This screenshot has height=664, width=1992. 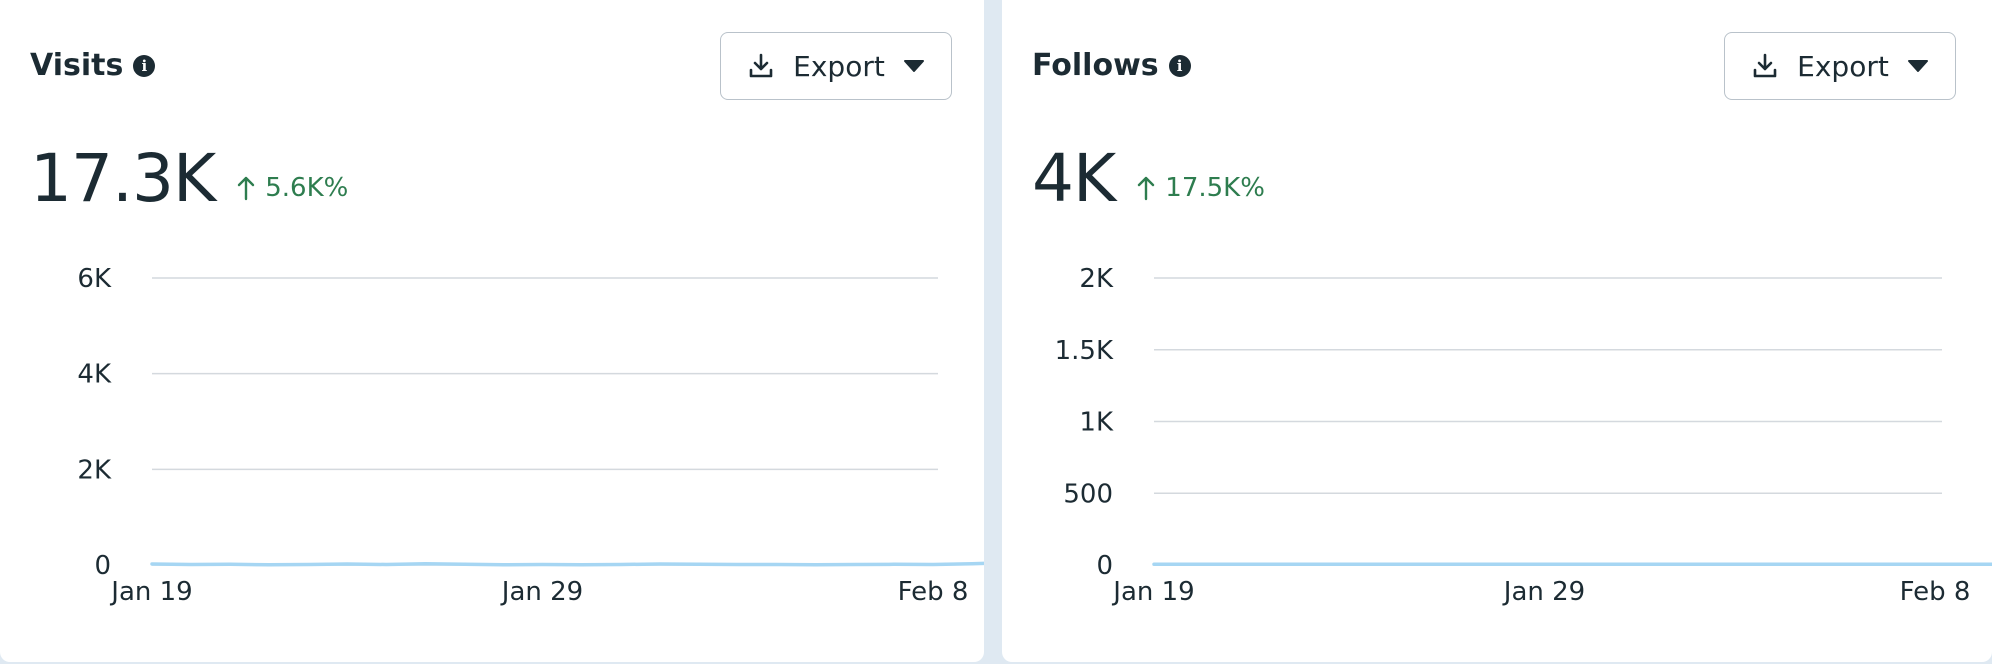 I want to click on visits-title-text: Visits, so click(x=77, y=65).